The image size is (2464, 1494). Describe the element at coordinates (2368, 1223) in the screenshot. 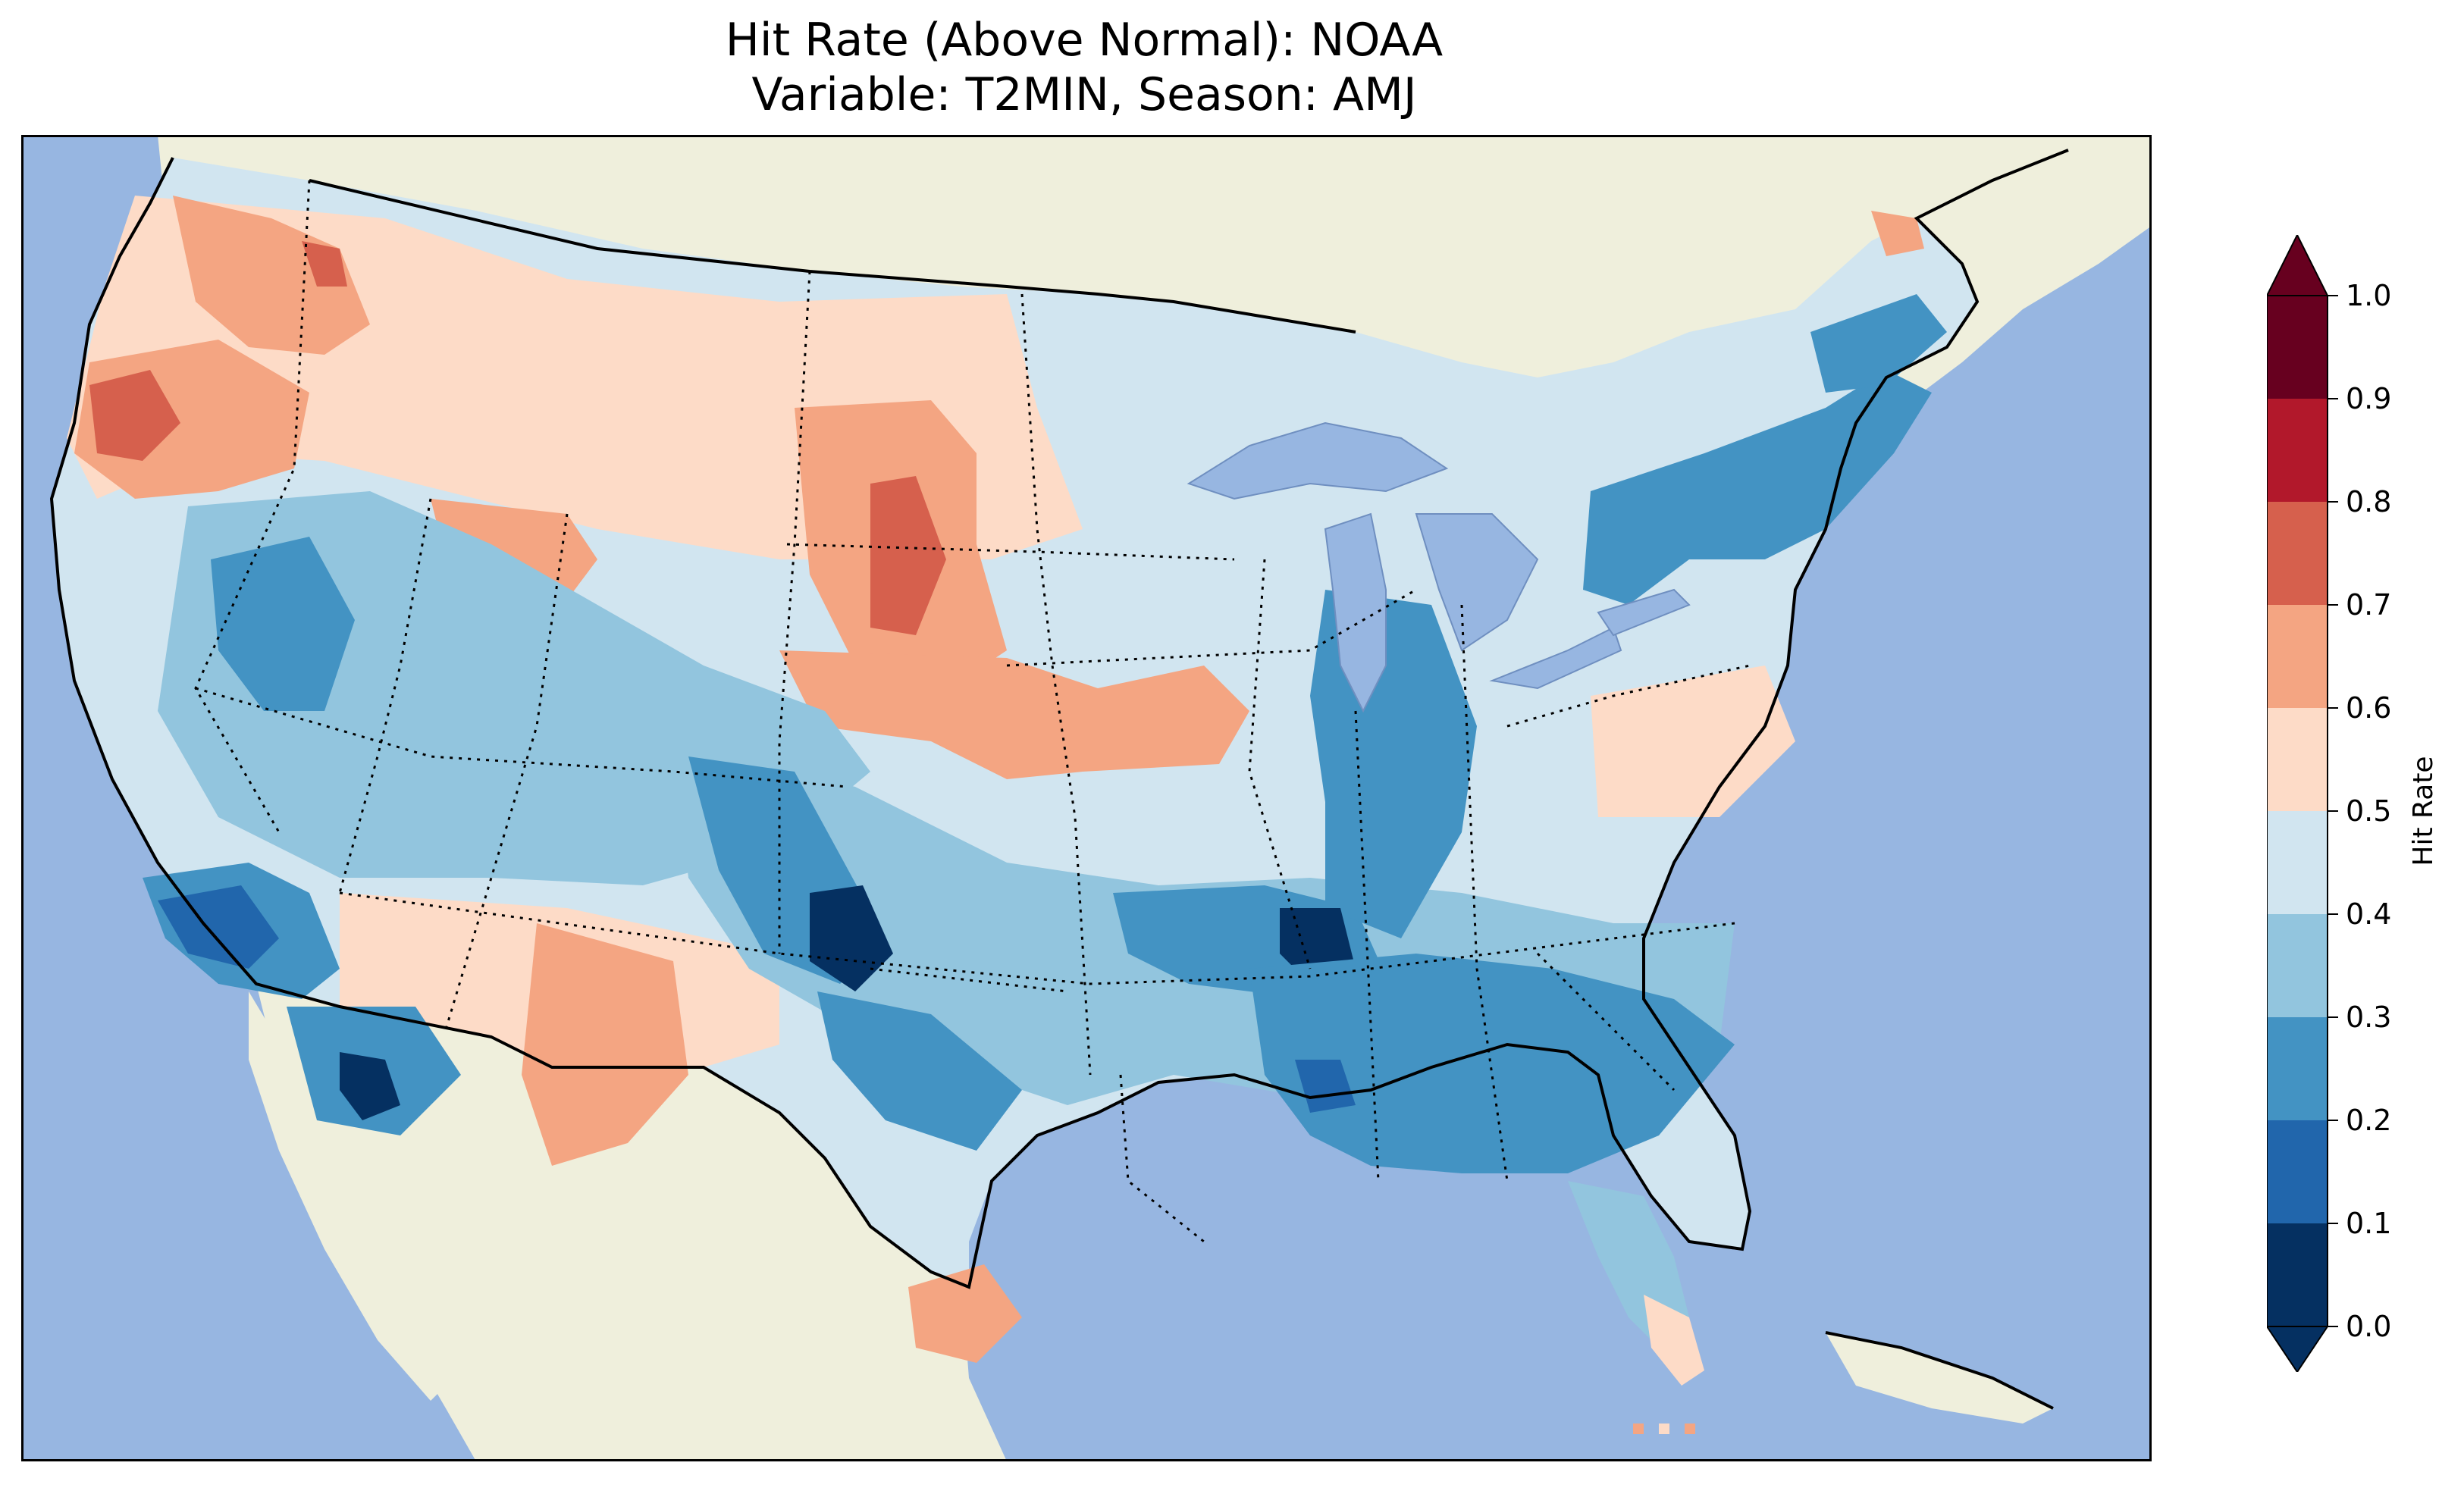

I see `colorbar-tick-label: 0.1` at that location.